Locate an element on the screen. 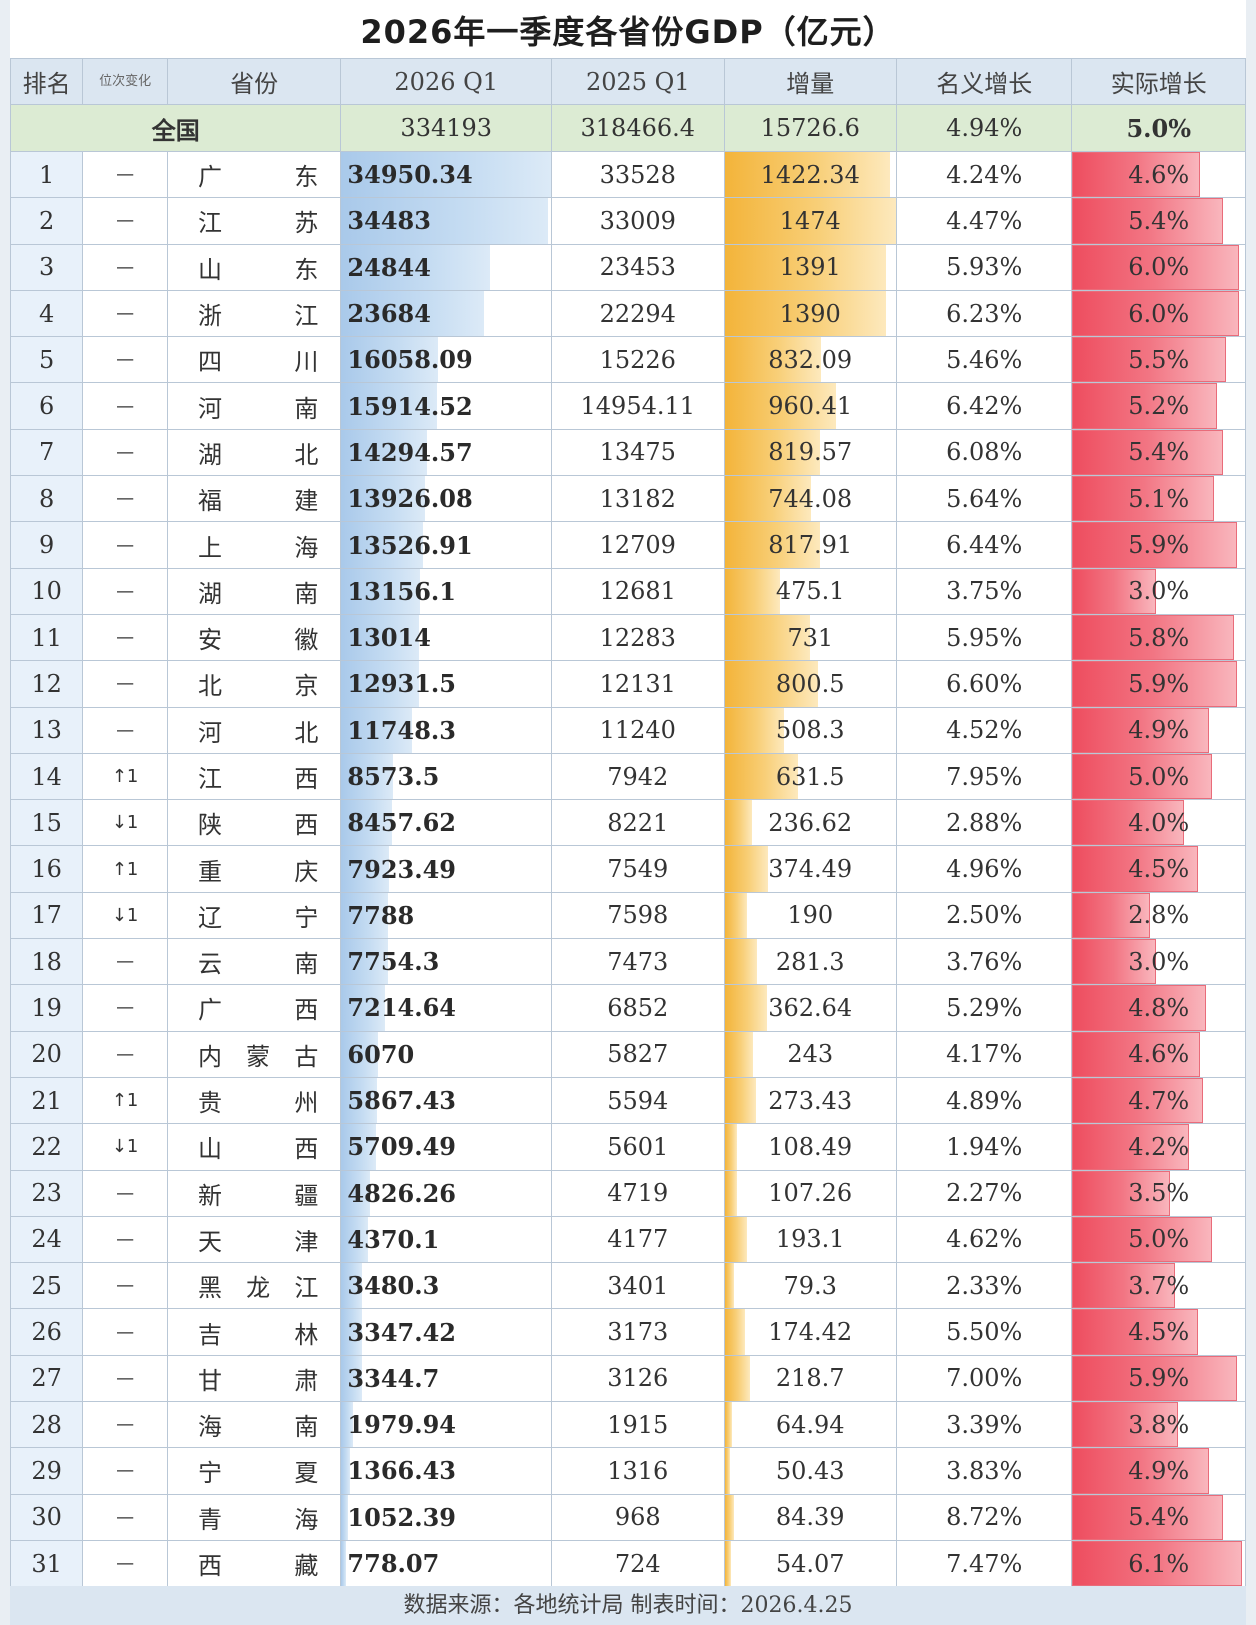 The height and width of the screenshot is (1625, 1256). increase-cell: 362.64 is located at coordinates (810, 1008).